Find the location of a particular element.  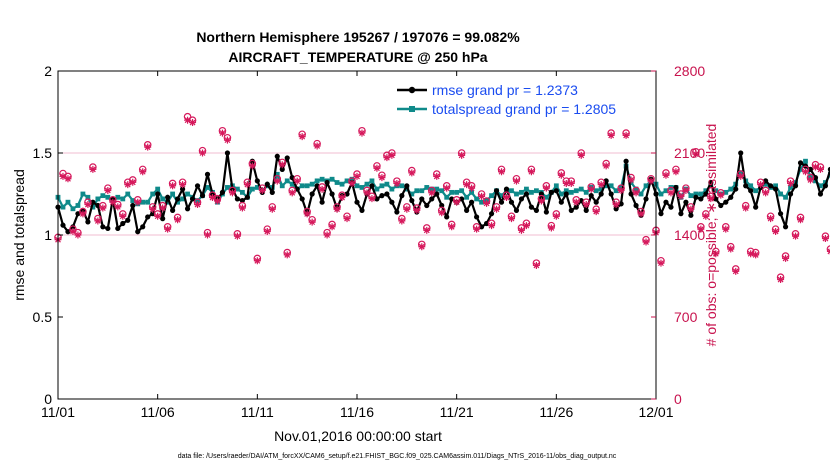

y2-tick-label: 2800 is located at coordinates (689, 71).